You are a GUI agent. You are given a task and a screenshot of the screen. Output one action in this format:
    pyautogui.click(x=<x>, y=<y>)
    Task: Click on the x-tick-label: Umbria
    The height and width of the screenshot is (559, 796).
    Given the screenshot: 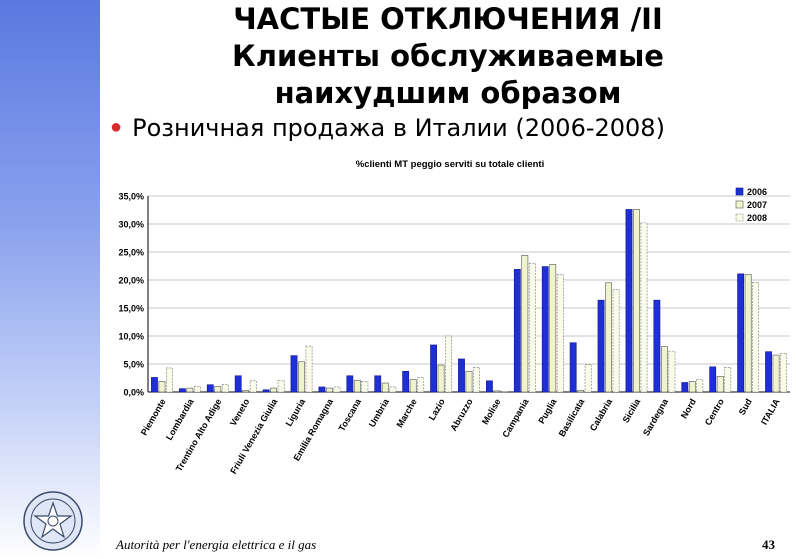 What is the action you would take?
    pyautogui.click(x=379, y=412)
    